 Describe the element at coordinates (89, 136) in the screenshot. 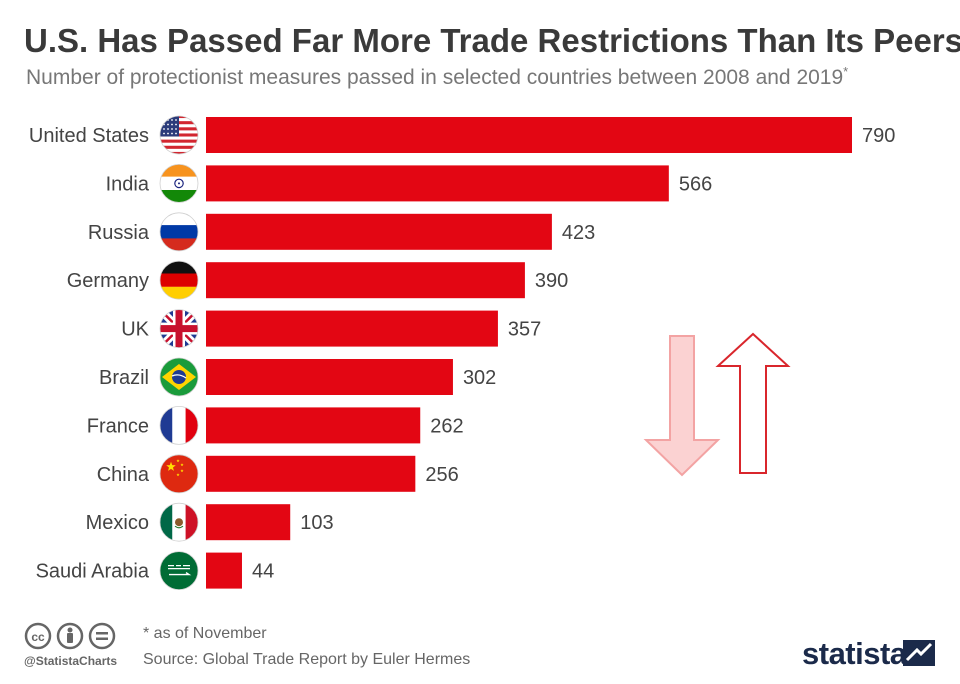

I see `category-label: United States` at that location.